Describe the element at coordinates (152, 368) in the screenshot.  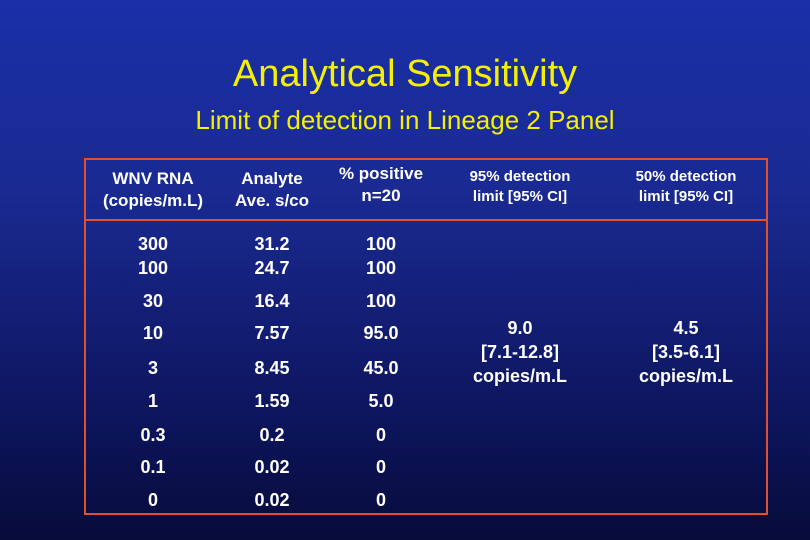
I see `table-cell-rna: 3` at that location.